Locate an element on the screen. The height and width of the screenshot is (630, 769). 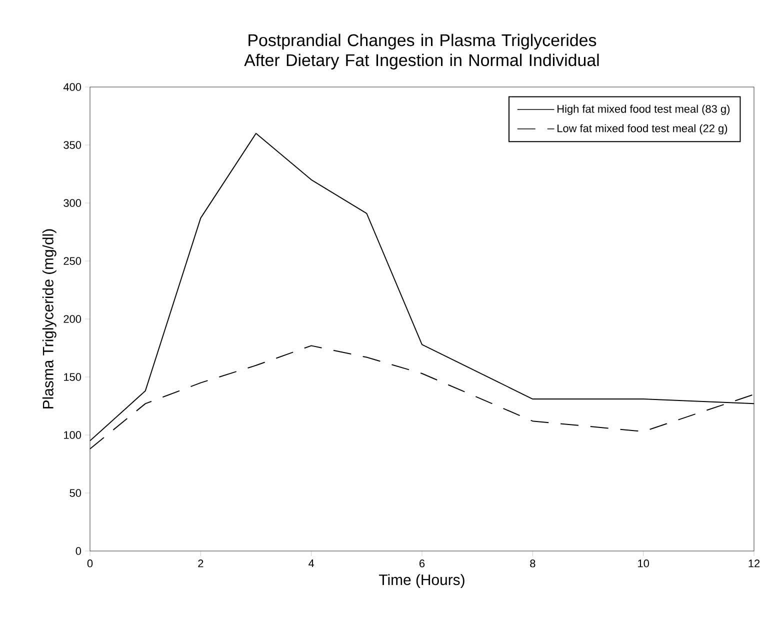
y-tick-label: 150 is located at coordinates (73, 377).